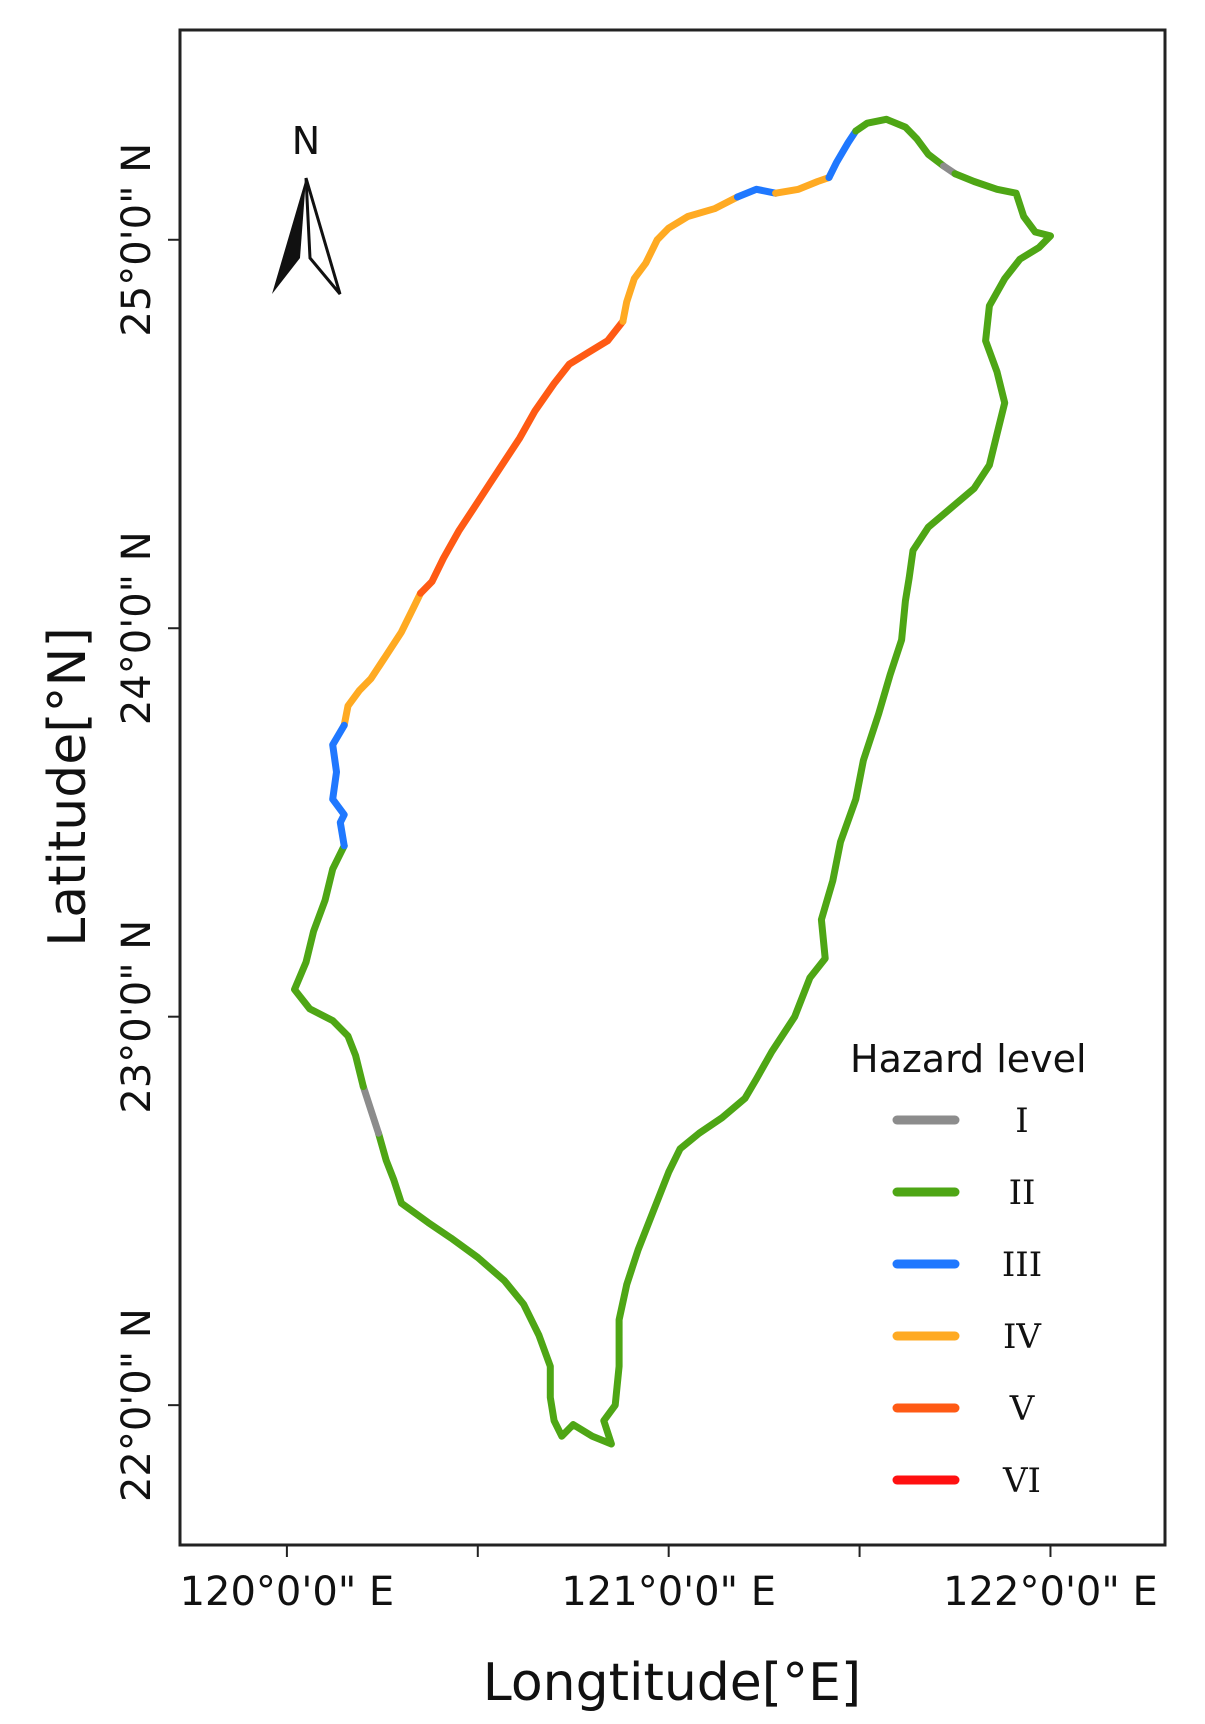  What do you see at coordinates (323, 236) in the screenshot?
I see `north-arrow-right-half` at bounding box center [323, 236].